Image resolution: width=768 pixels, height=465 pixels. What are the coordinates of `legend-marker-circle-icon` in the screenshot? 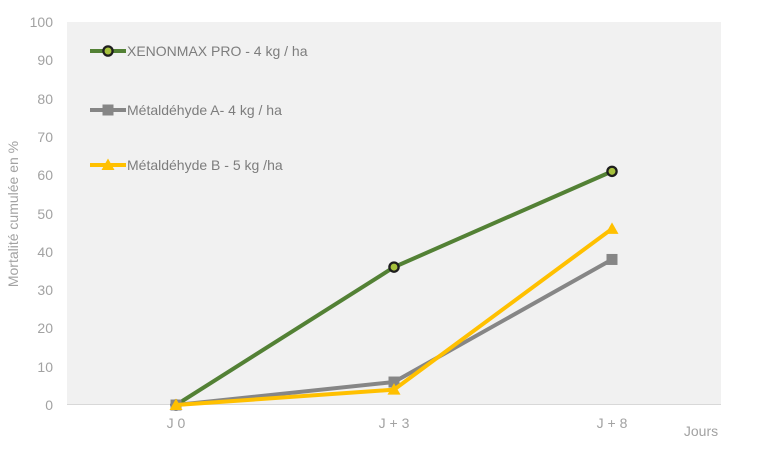 It's located at (108, 51).